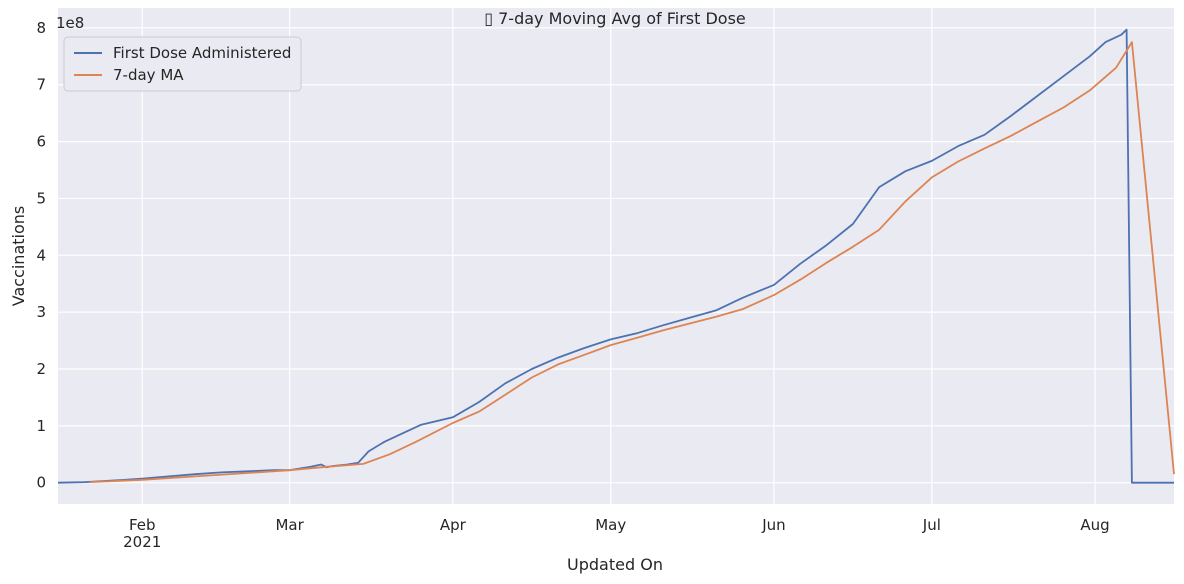 The width and height of the screenshot is (1184, 584). Describe the element at coordinates (41, 85) in the screenshot. I see `y-tick-label: 7` at that location.